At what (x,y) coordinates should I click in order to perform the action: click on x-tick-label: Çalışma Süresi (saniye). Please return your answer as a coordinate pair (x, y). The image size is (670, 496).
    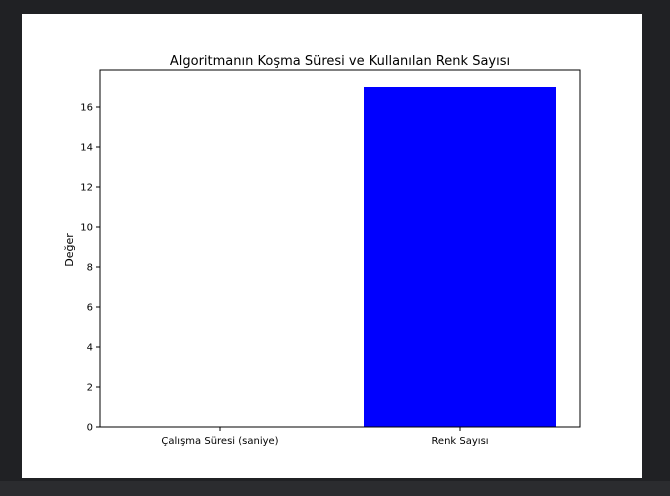
    Looking at the image, I should click on (219, 441).